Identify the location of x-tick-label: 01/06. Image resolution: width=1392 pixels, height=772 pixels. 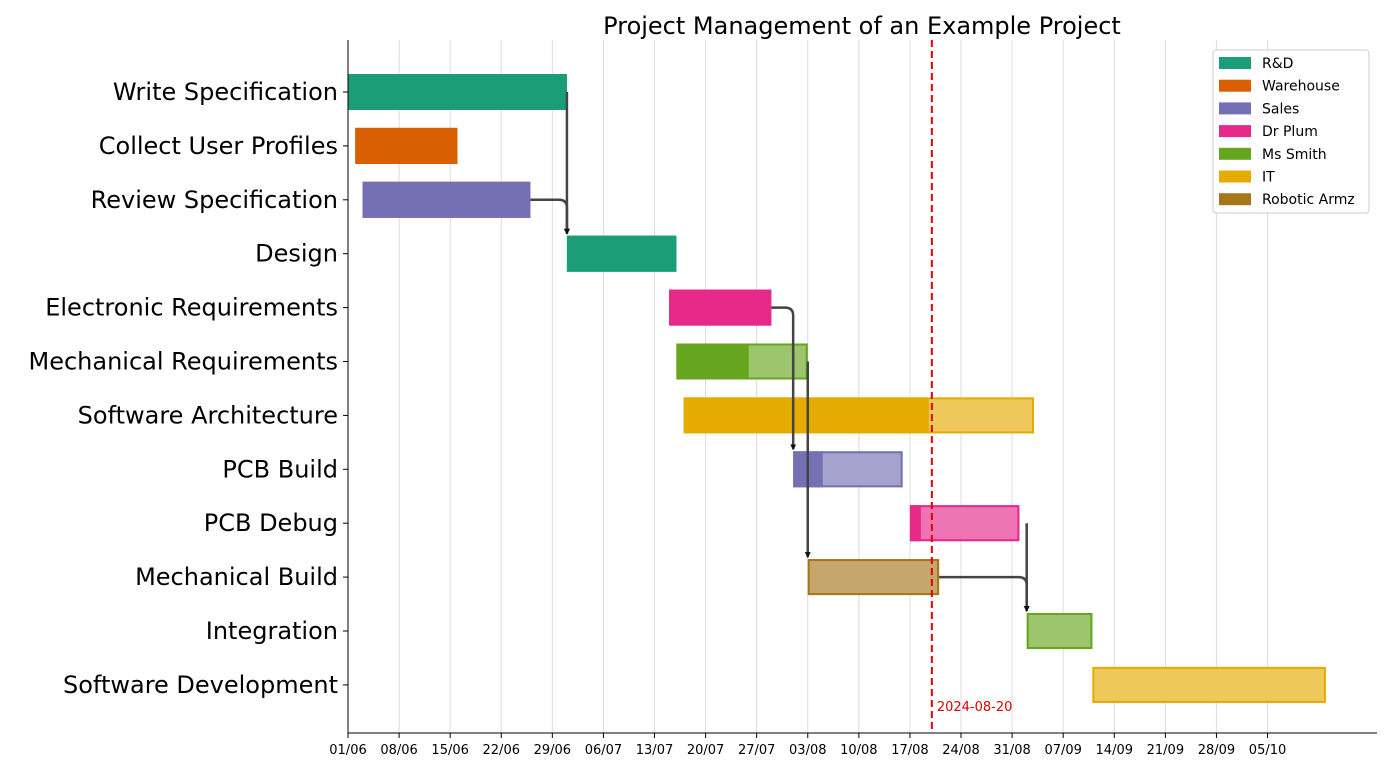
(347, 750).